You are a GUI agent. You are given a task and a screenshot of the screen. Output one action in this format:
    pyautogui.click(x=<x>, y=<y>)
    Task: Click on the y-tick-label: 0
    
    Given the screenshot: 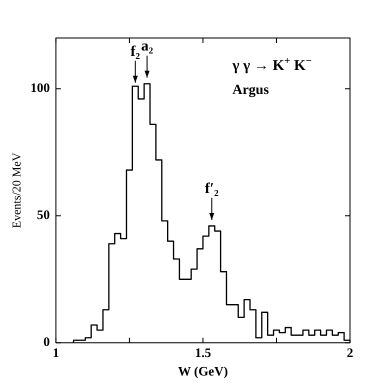 What is the action you would take?
    pyautogui.click(x=46, y=342)
    